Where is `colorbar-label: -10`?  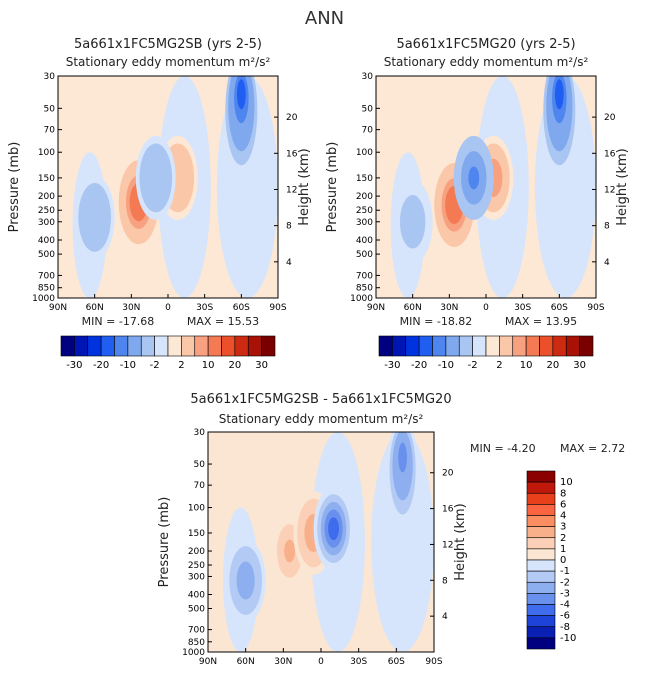 colorbar-label: -10 is located at coordinates (446, 365).